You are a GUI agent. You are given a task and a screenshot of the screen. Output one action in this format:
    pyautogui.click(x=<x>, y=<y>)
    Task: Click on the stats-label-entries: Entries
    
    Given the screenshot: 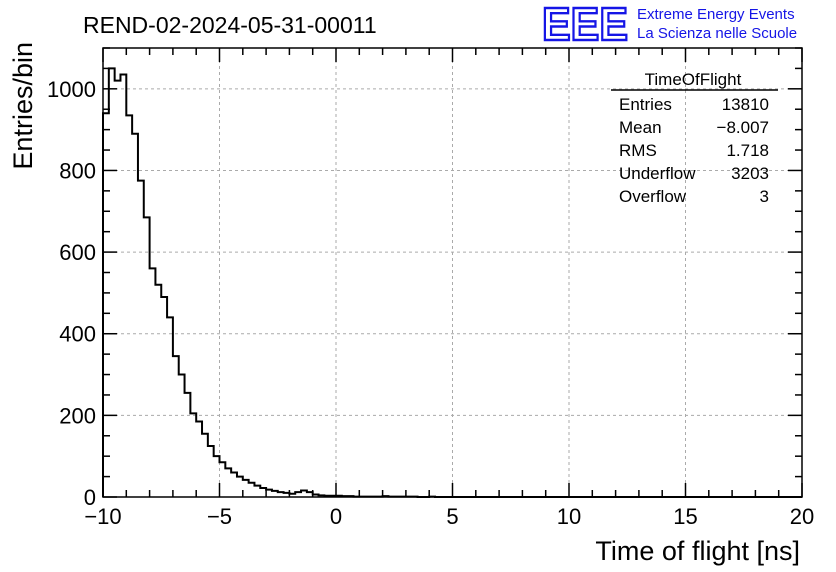 What is the action you would take?
    pyautogui.click(x=645, y=104)
    